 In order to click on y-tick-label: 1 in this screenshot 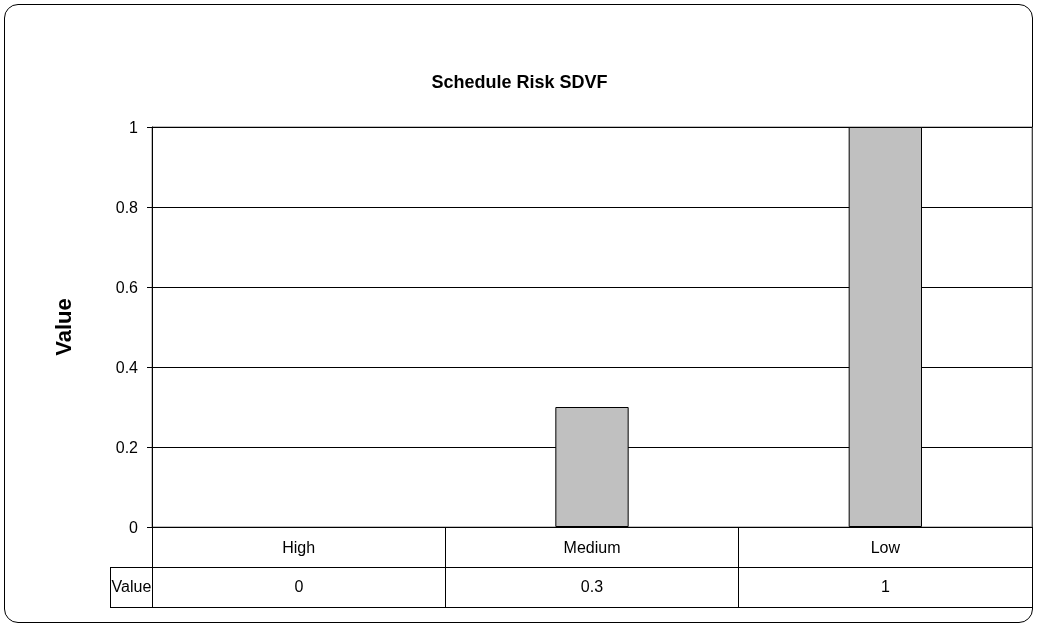, I will do `click(134, 127)`.